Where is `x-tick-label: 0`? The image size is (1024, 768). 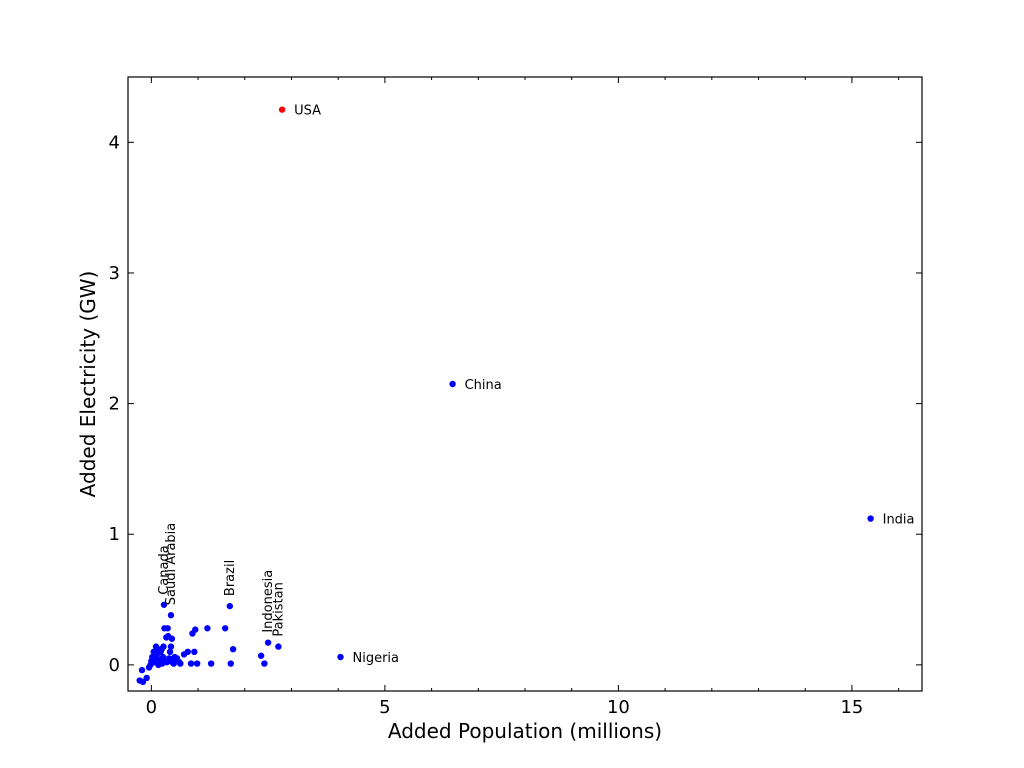
x-tick-label: 0 is located at coordinates (151, 707).